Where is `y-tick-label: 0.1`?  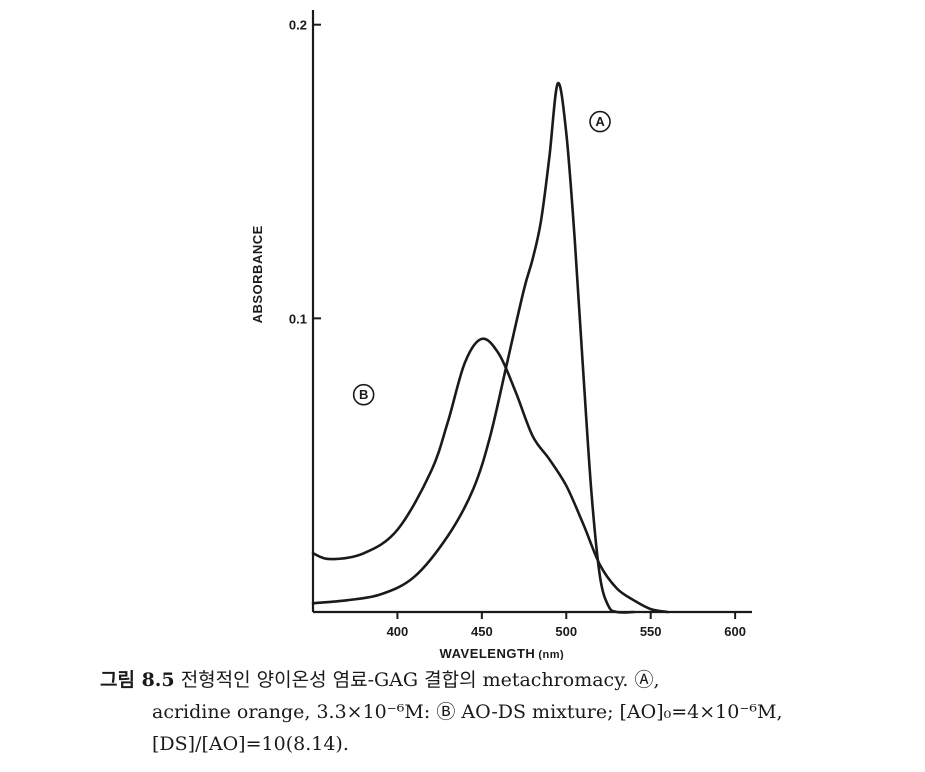 y-tick-label: 0.1 is located at coordinates (298, 318).